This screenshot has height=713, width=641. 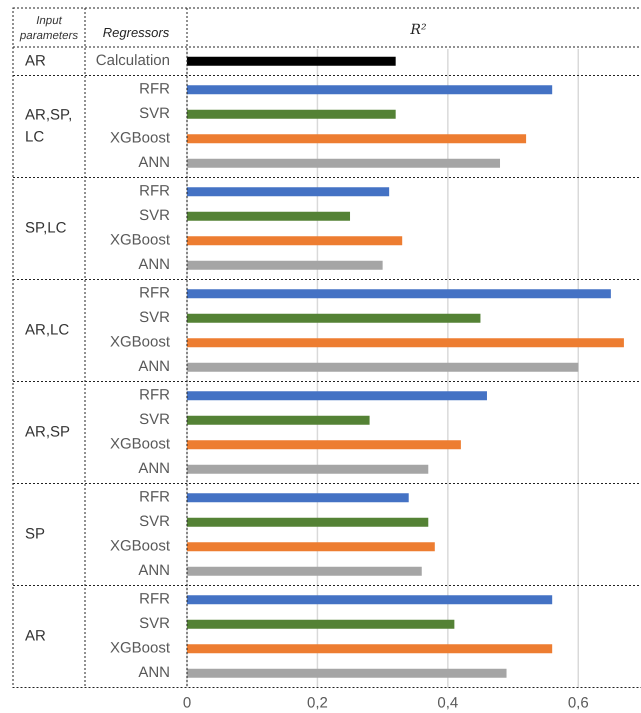 I want to click on text: AR,SP, so click(x=47, y=431).